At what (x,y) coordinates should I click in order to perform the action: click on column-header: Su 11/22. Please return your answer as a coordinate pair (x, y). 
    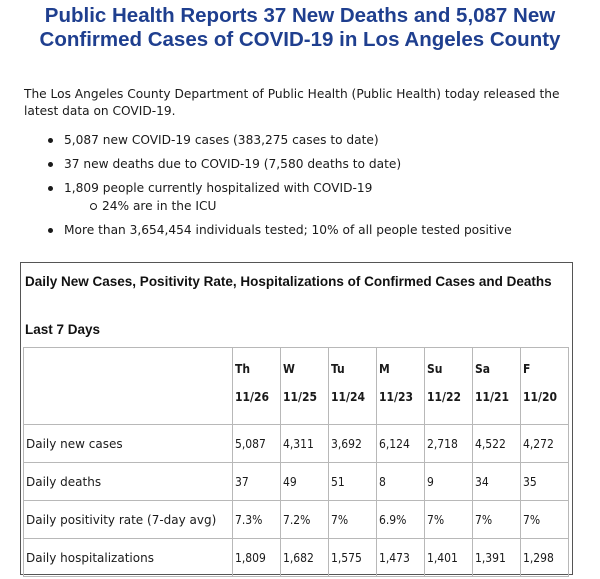
    Looking at the image, I should click on (448, 386).